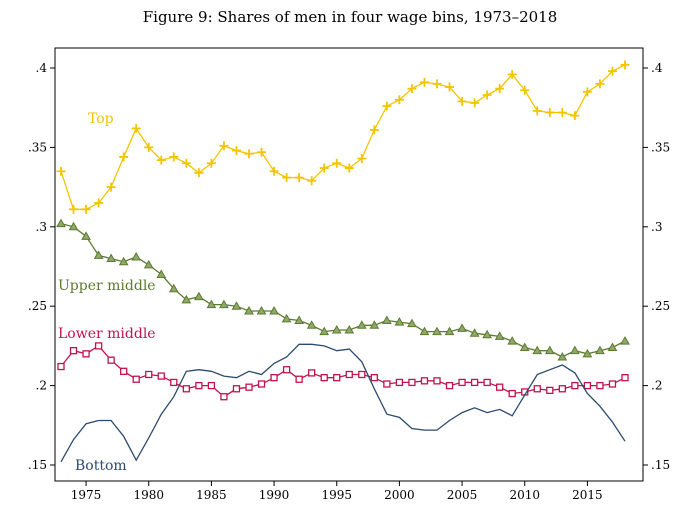 This screenshot has height=530, width=700. What do you see at coordinates (107, 286) in the screenshot?
I see `series-label-upper-middle: Upper middle` at bounding box center [107, 286].